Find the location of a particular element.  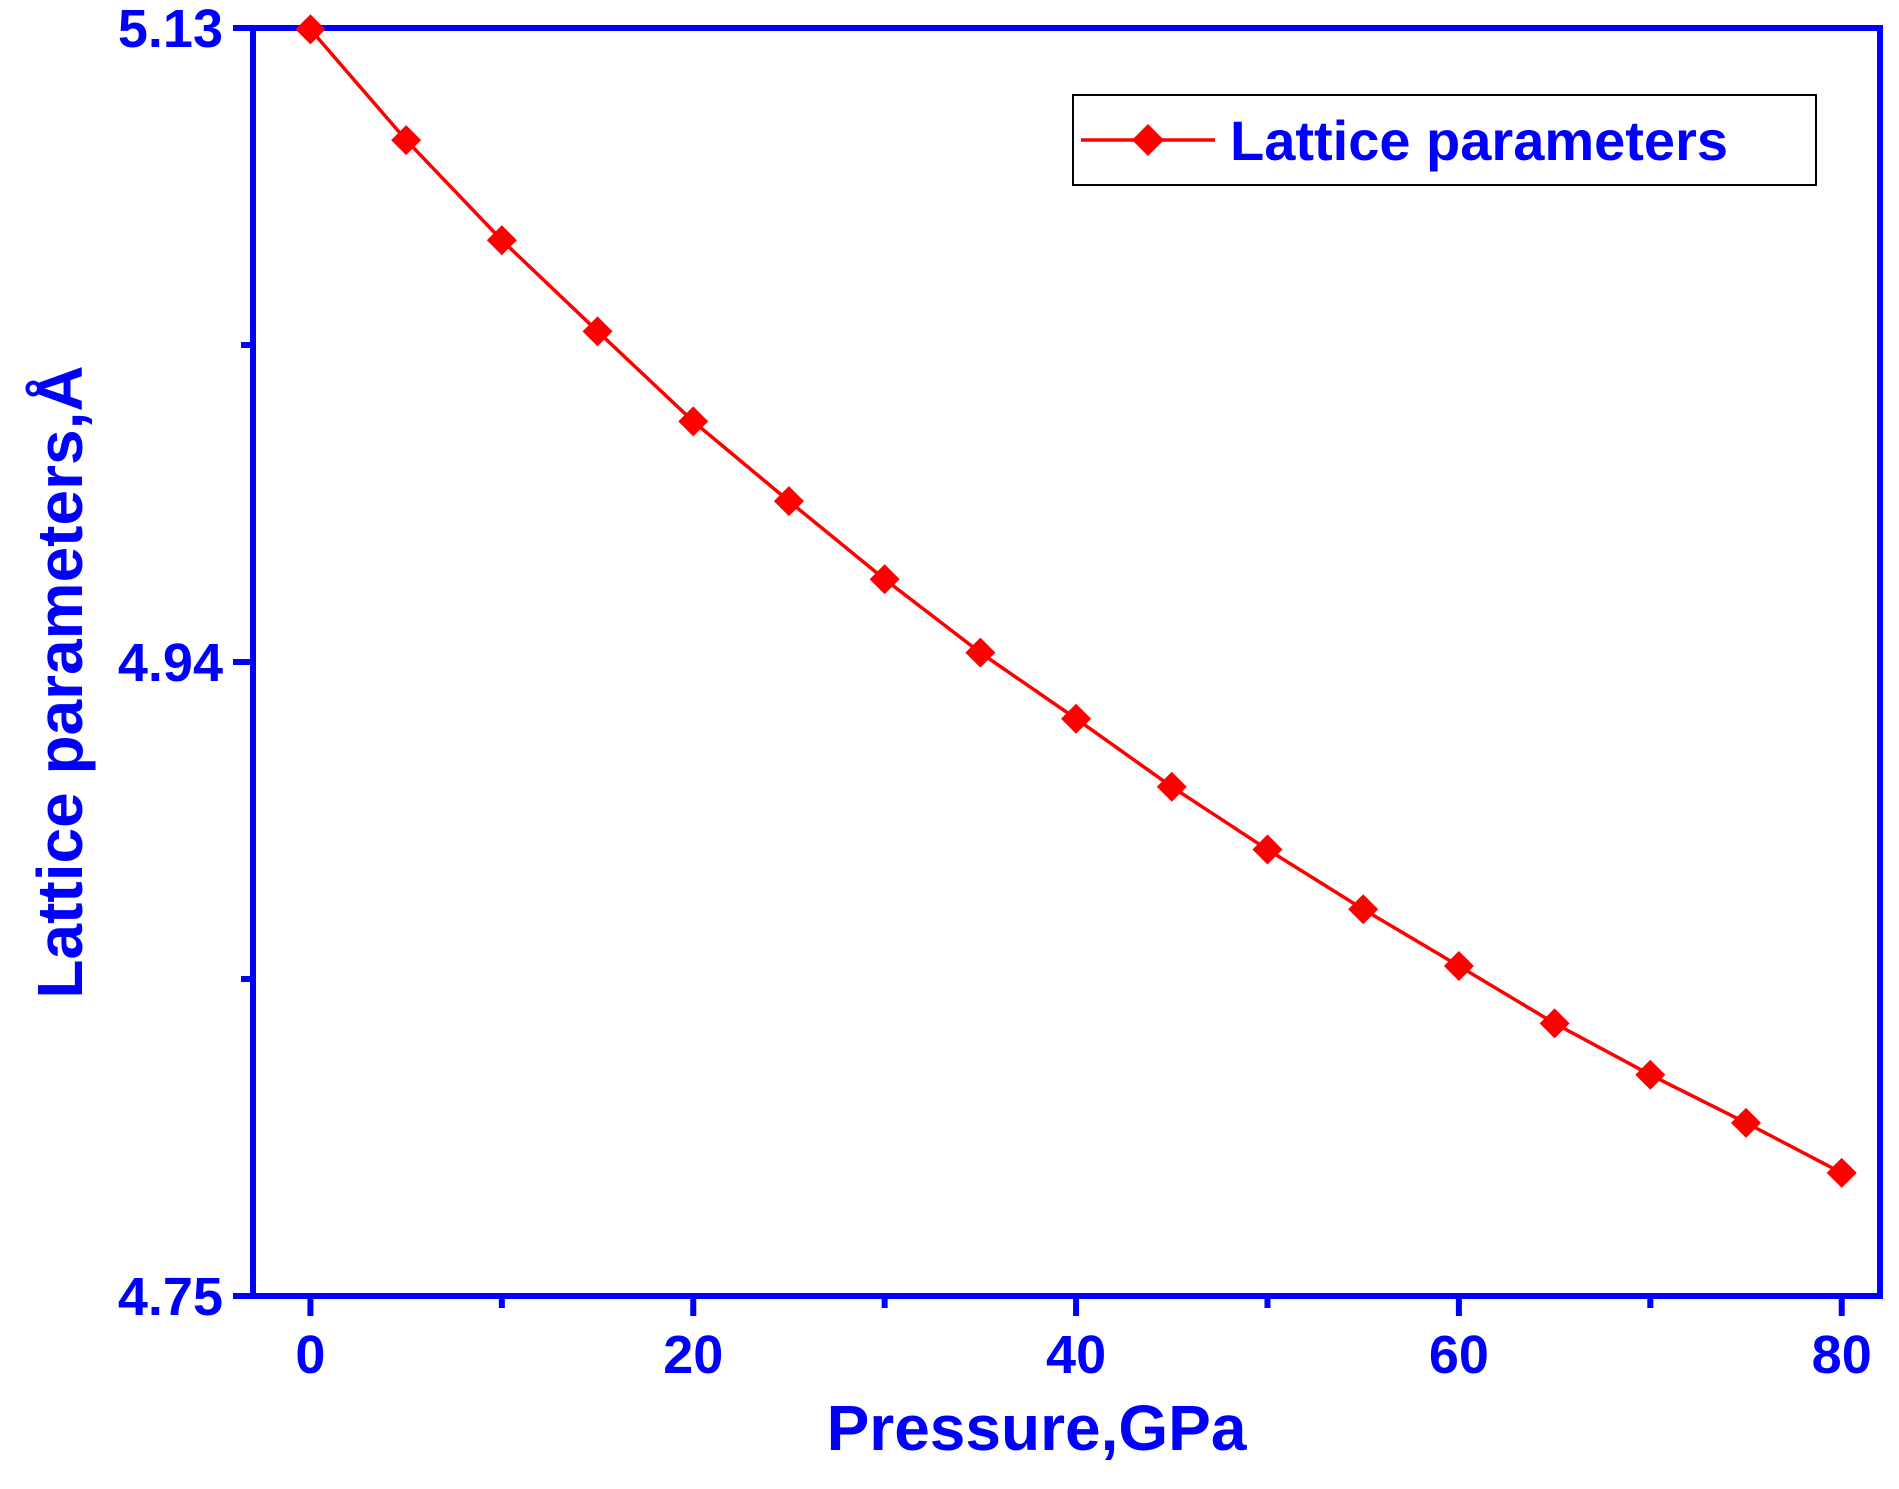

x-tick-label: 40 is located at coordinates (1076, 1355).